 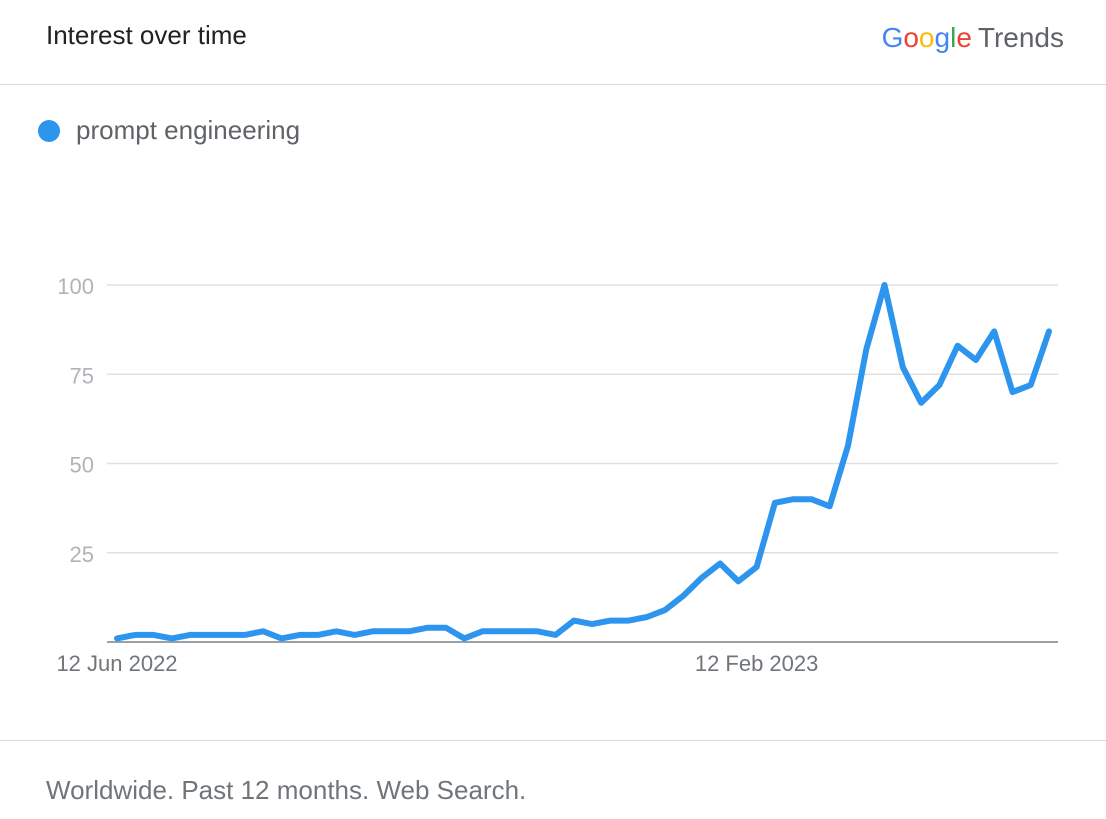 I want to click on y-tick-label: 100, so click(x=75, y=286).